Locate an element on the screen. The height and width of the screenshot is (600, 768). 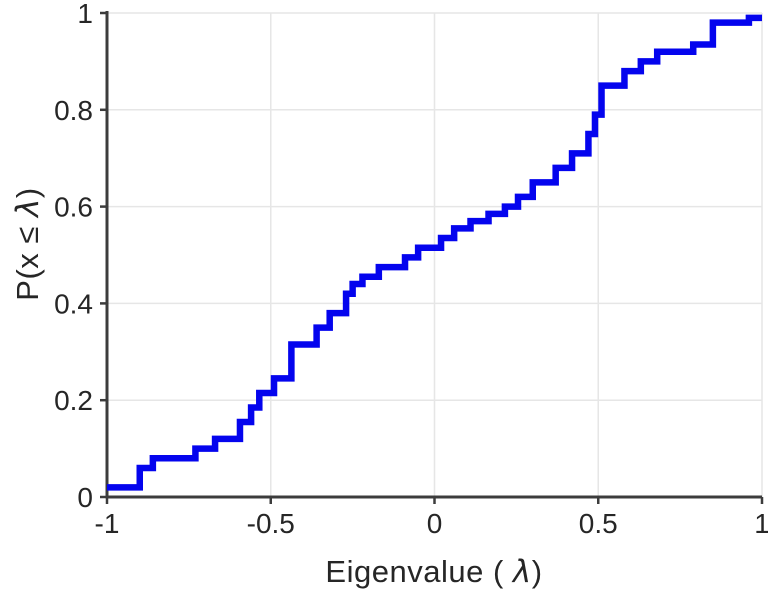
x-tick-label: 0 is located at coordinates (435, 523).